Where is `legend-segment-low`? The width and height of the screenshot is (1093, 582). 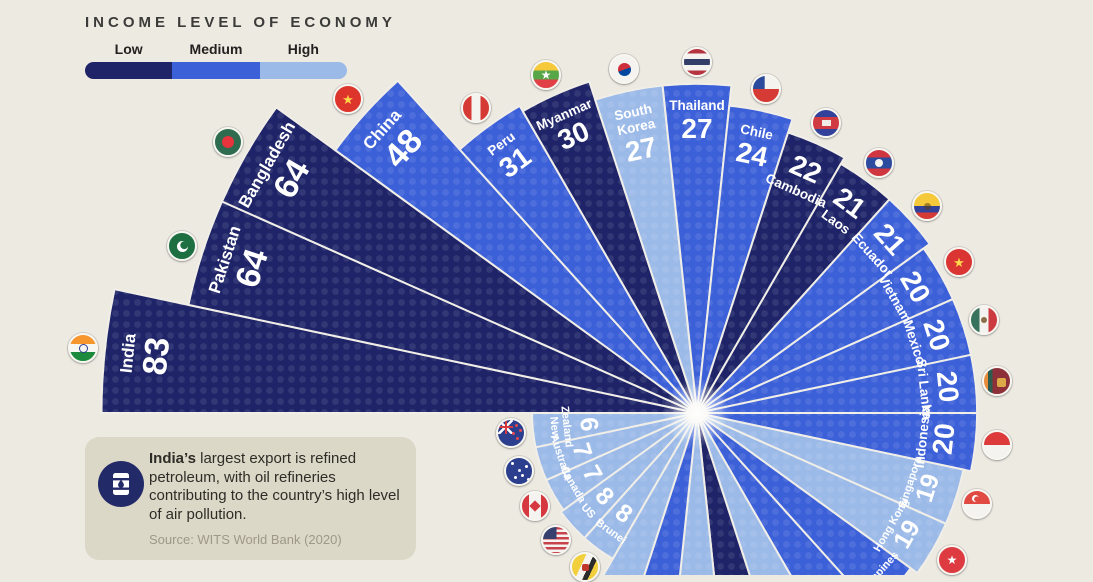
legend-segment-low is located at coordinates (129, 70).